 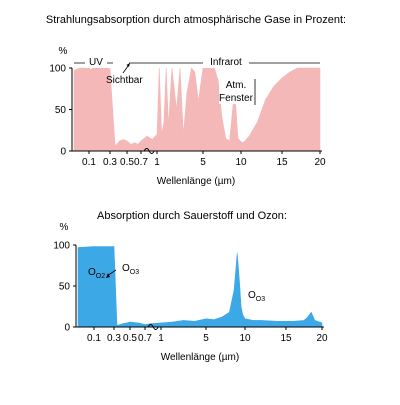 I want to click on infrared-label: Infrarot, so click(x=226, y=62).